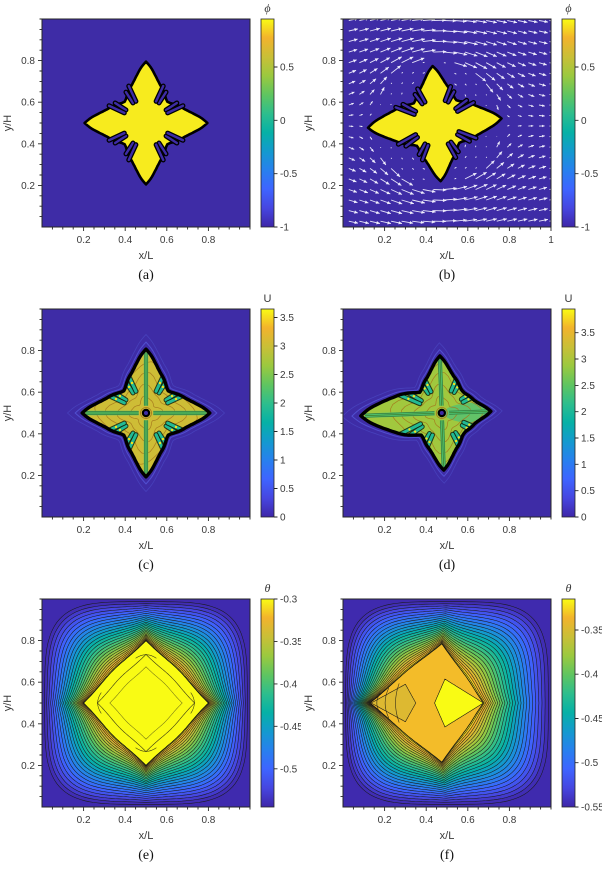 This screenshot has height=870, width=602. Describe the element at coordinates (590, 763) in the screenshot. I see `colorbar-tick-label: -0.5` at that location.